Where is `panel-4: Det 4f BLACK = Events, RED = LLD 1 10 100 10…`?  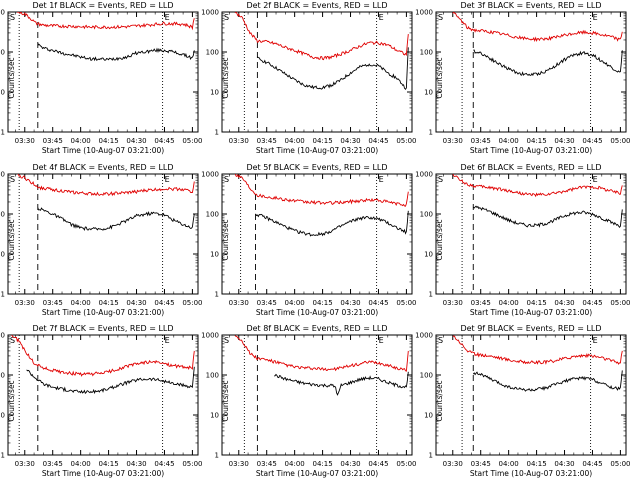
panel-4: Det 4f BLACK = Events, RED = LLD 1 10 100 10… is located at coordinates (101, 240).